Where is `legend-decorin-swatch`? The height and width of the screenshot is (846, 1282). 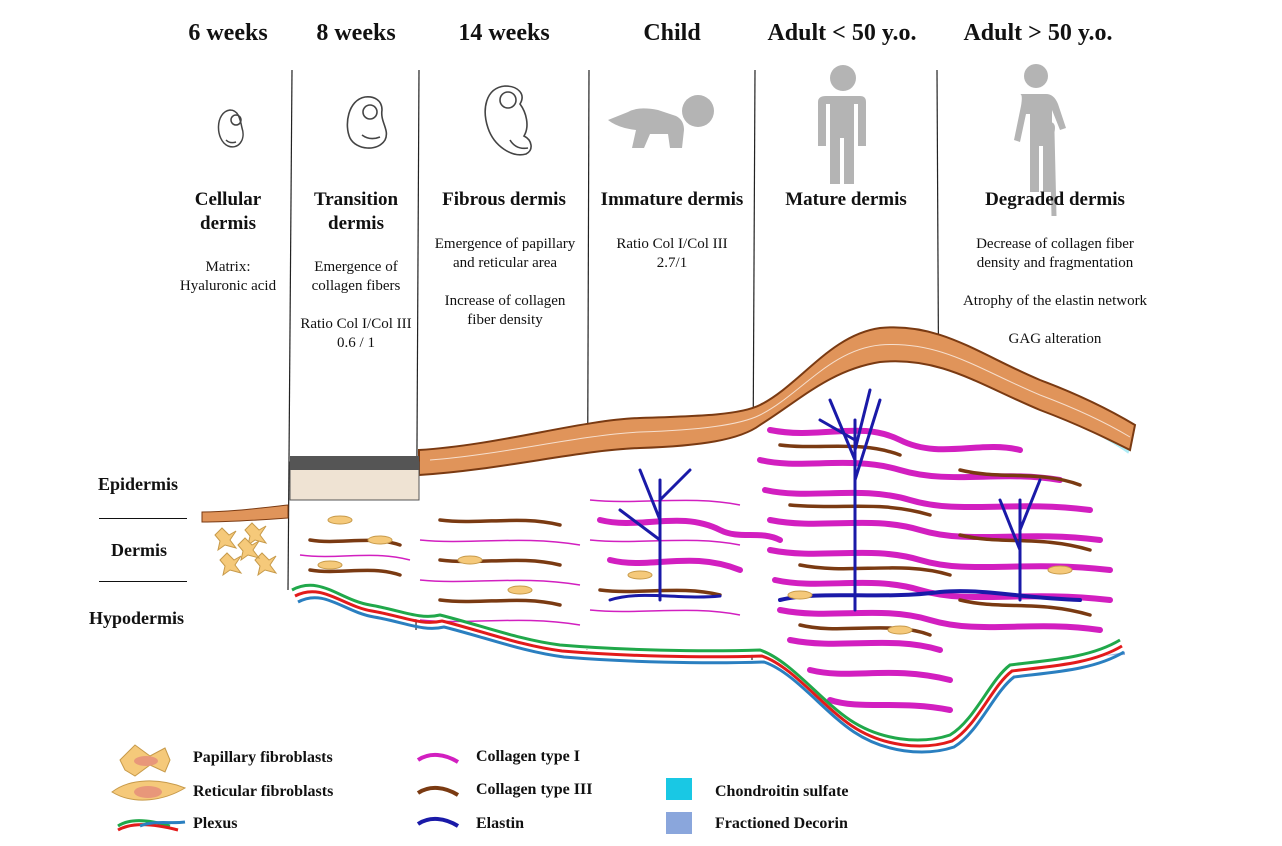 legend-decorin-swatch is located at coordinates (679, 823).